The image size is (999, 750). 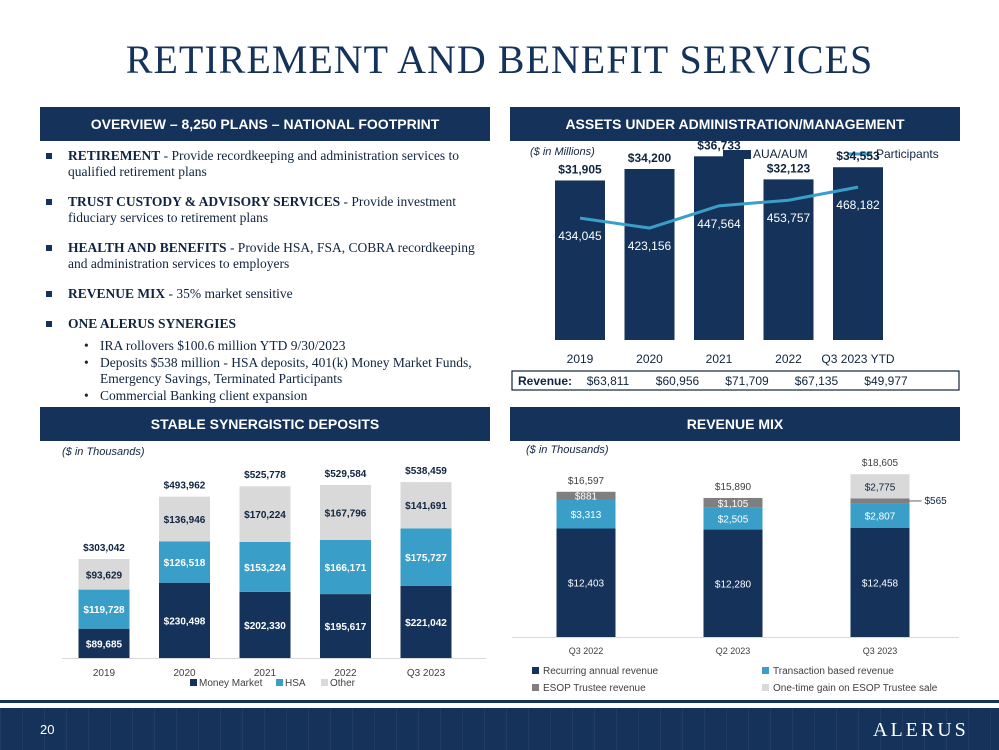 I want to click on participants-line, so click(x=719, y=207).